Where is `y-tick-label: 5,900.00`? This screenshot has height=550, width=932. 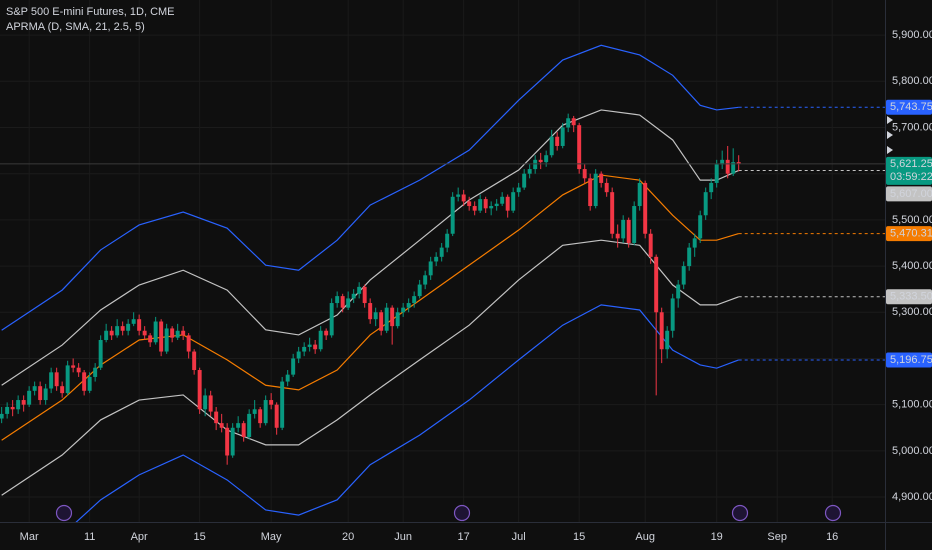 y-tick-label: 5,900.00 is located at coordinates (912, 35).